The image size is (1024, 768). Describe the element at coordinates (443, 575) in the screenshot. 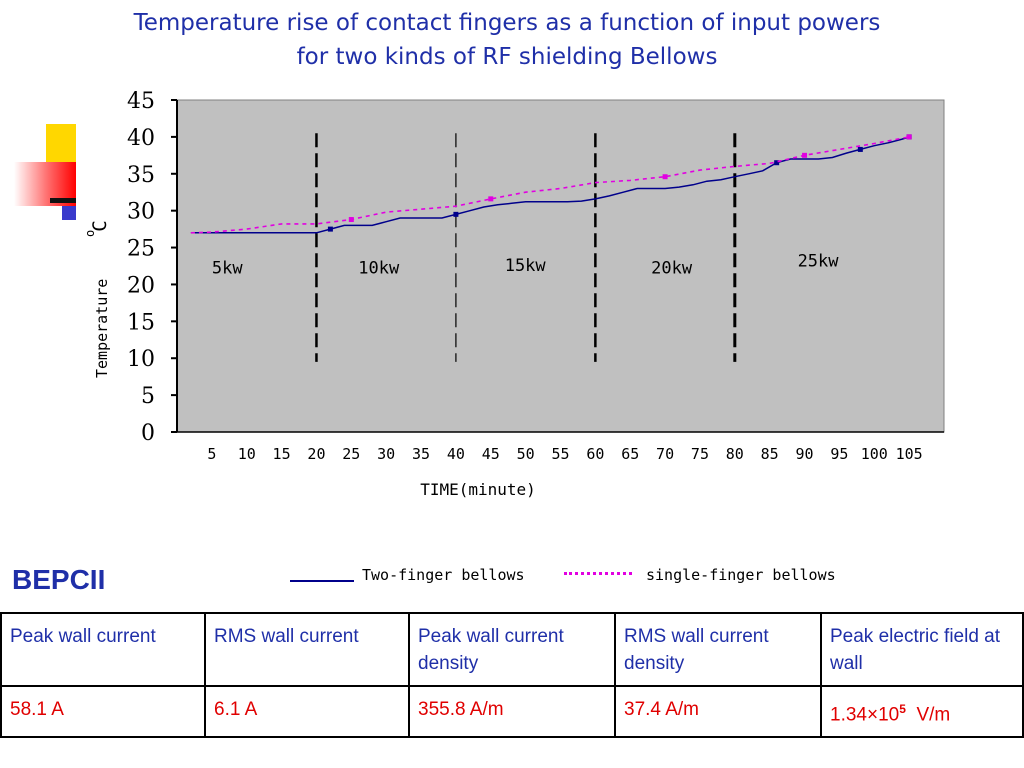

I see `legend-two-finger-label: Two-finger bellows` at that location.